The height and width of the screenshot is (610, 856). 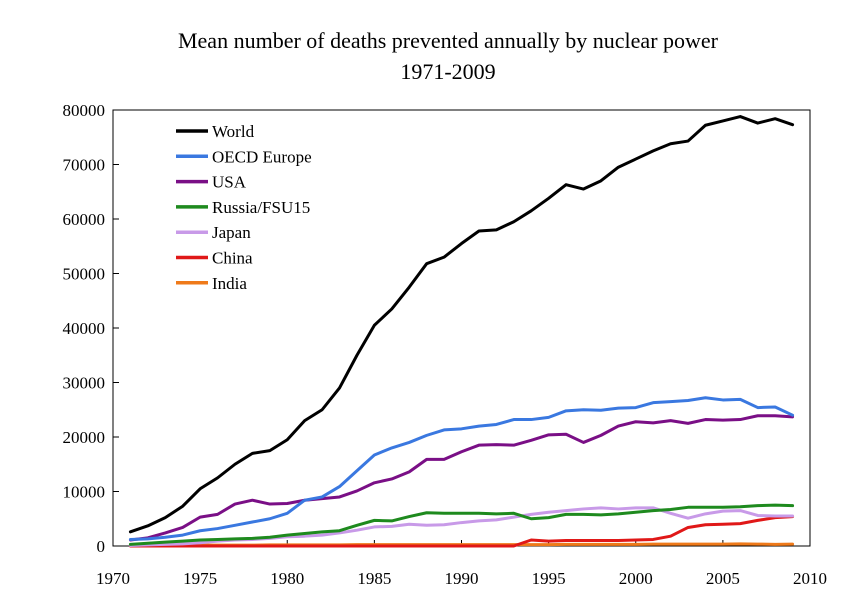 What do you see at coordinates (262, 156) in the screenshot?
I see `legend-label-oecd-europe: OECD Europe` at bounding box center [262, 156].